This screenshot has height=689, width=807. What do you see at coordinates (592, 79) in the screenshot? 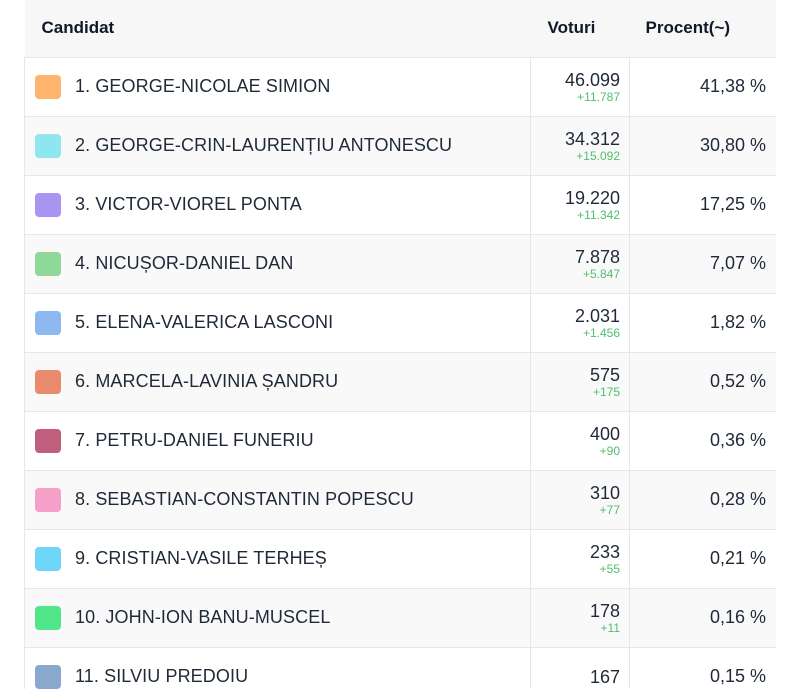
I see `votes-count: 46.099` at bounding box center [592, 79].